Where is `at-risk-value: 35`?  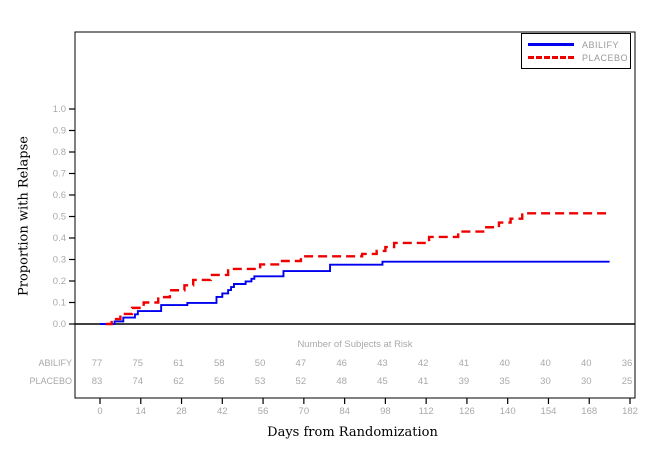
at-risk-value: 35 is located at coordinates (504, 381).